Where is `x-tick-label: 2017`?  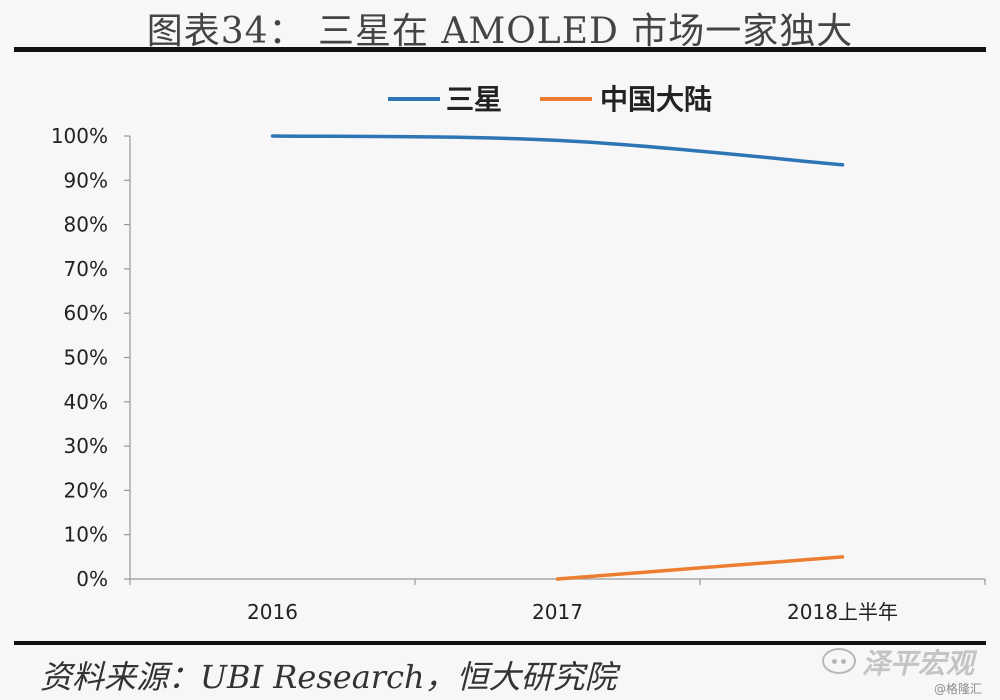 x-tick-label: 2017 is located at coordinates (557, 612).